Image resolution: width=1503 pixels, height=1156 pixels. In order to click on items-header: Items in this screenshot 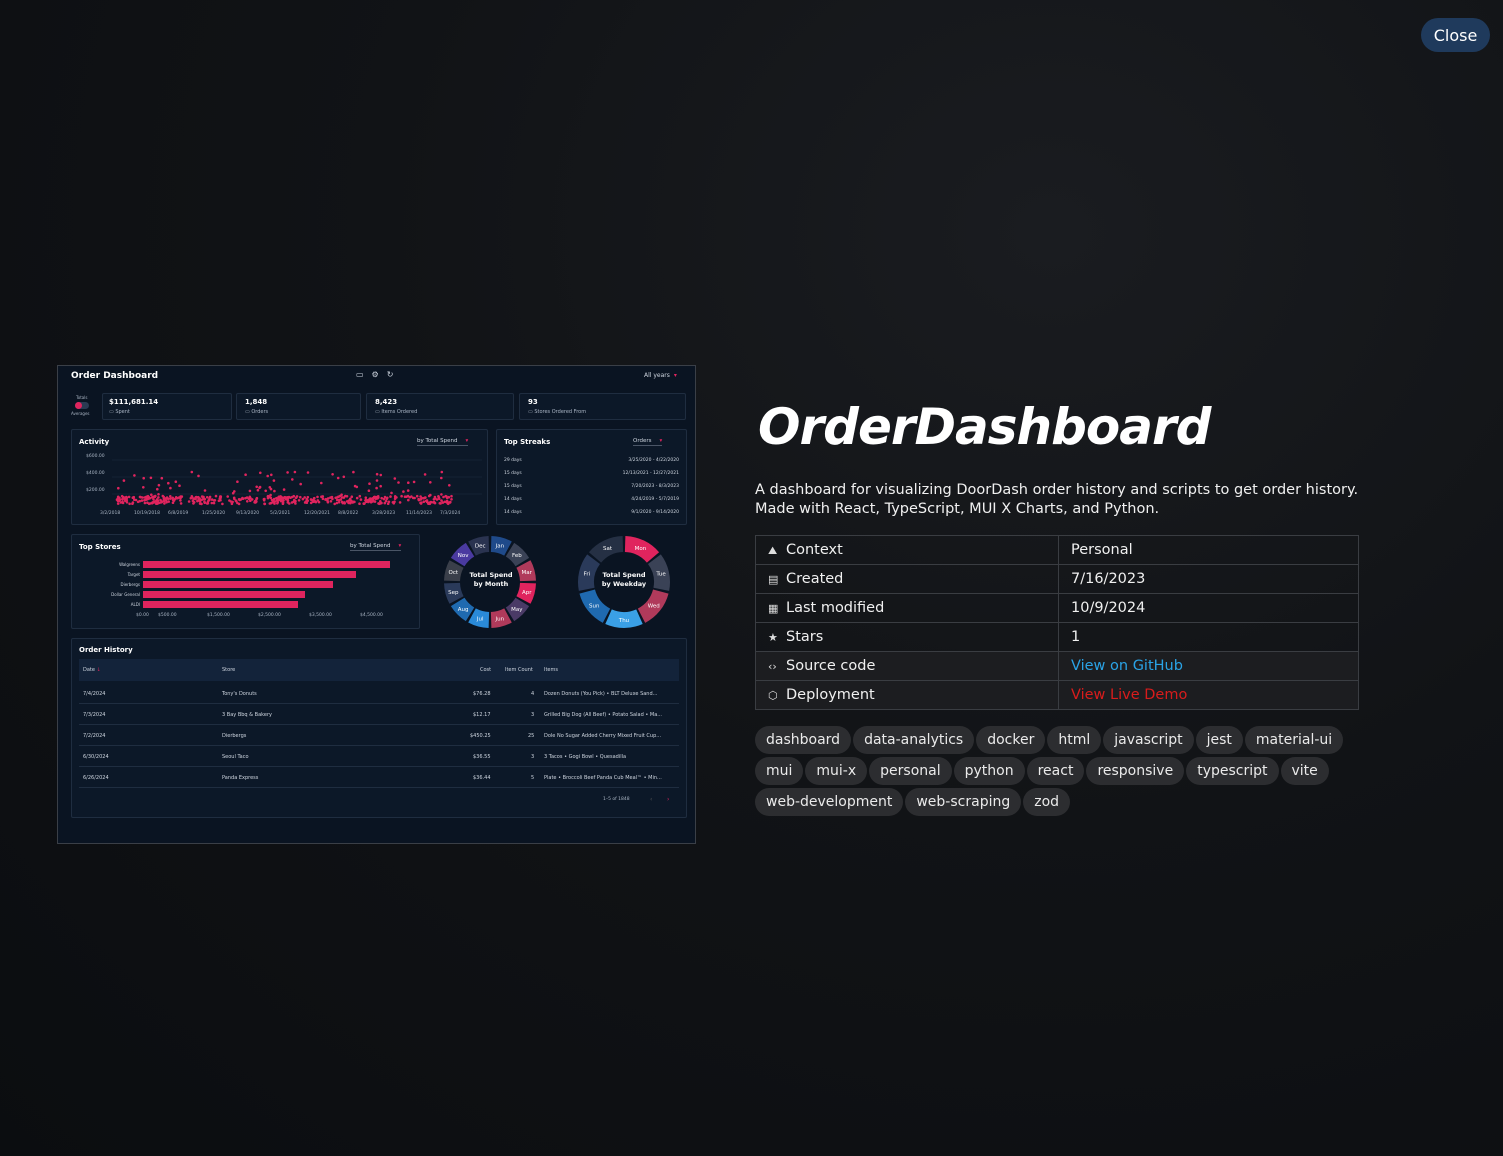, I will do `click(551, 670)`.